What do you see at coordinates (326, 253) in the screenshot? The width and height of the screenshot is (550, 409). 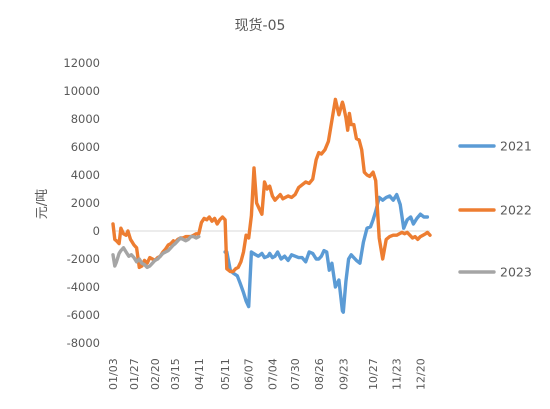 I see `series-line-2021` at bounding box center [326, 253].